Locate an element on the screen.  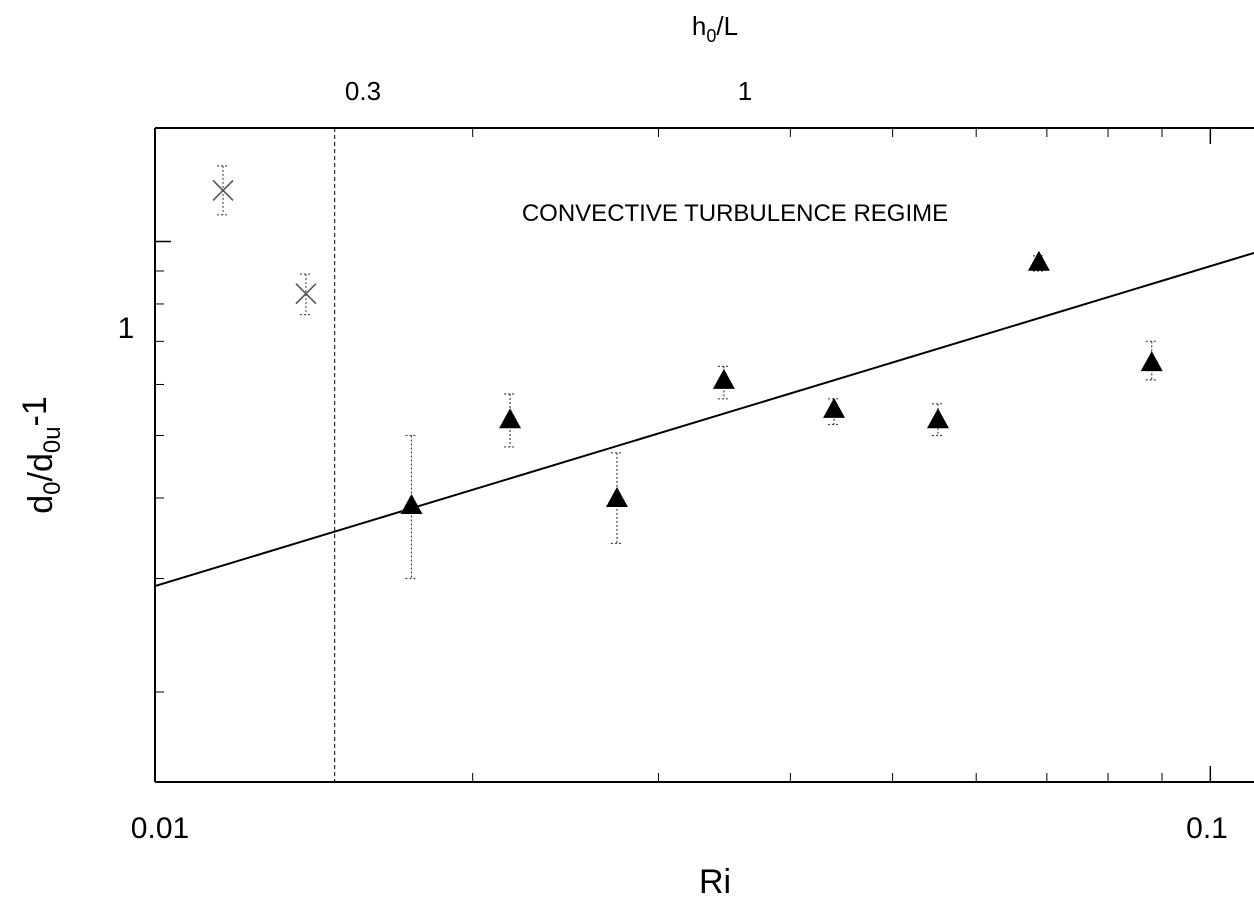
cross-point-1-stroke-b is located at coordinates (306, 294).